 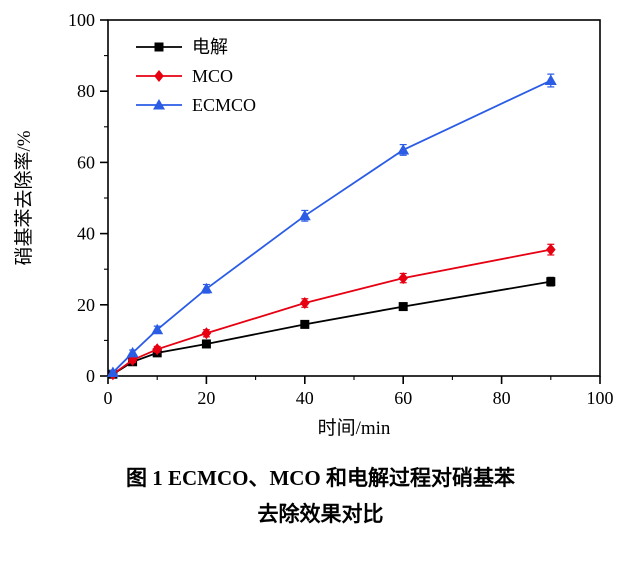 I want to click on x-tick-label: 80, so click(x=502, y=398).